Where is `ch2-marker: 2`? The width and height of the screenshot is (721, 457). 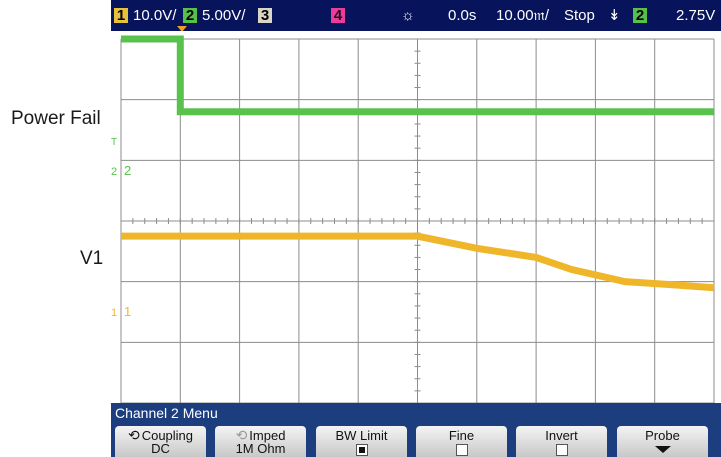
ch2-marker: 2 is located at coordinates (127, 170).